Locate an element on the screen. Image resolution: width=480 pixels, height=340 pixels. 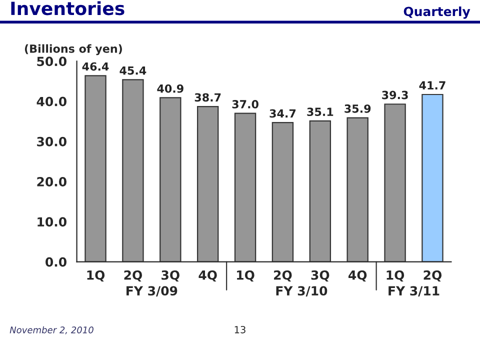
data-label: 45.4 is located at coordinates (133, 70).